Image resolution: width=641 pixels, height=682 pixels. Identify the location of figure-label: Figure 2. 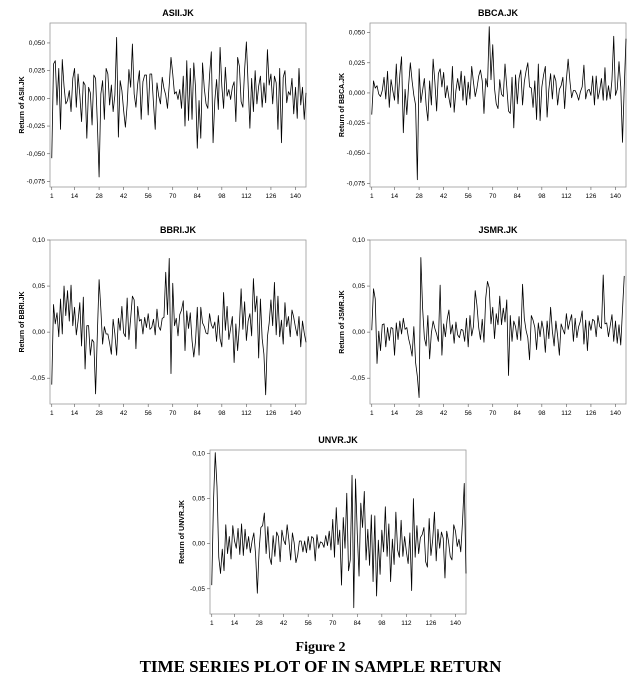
(320, 647).